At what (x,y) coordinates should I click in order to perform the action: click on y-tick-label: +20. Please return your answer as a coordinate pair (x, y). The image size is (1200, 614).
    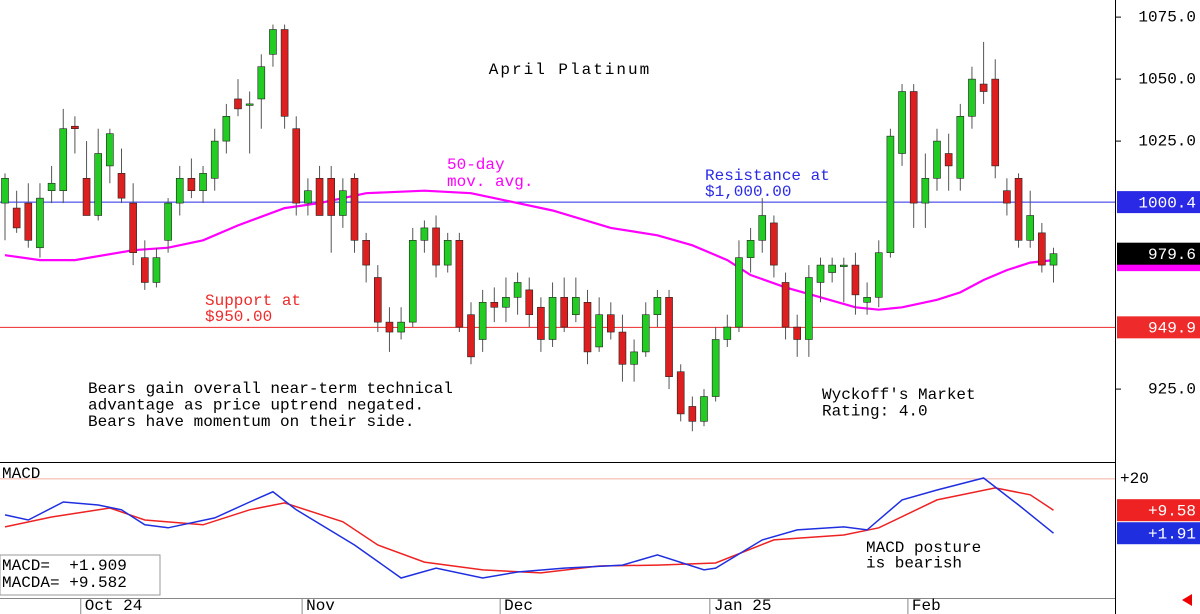
    Looking at the image, I should click on (1134, 479).